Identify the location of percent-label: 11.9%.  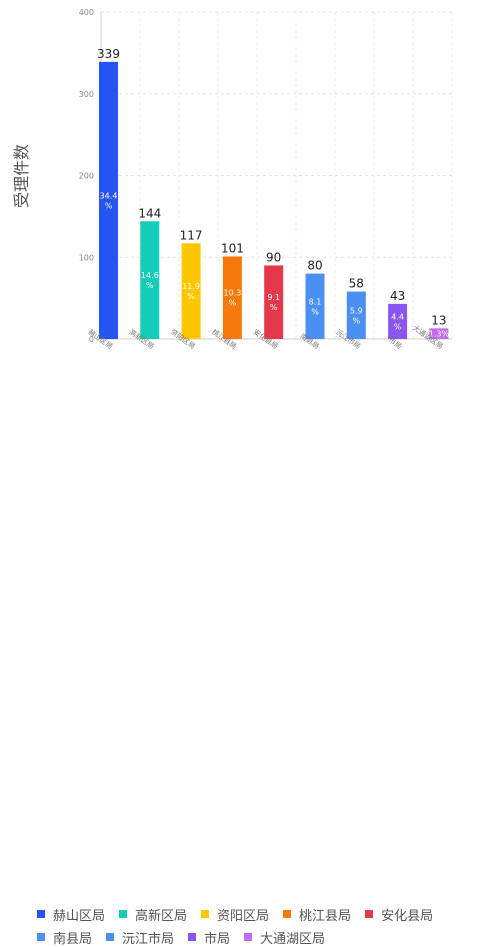
(191, 291).